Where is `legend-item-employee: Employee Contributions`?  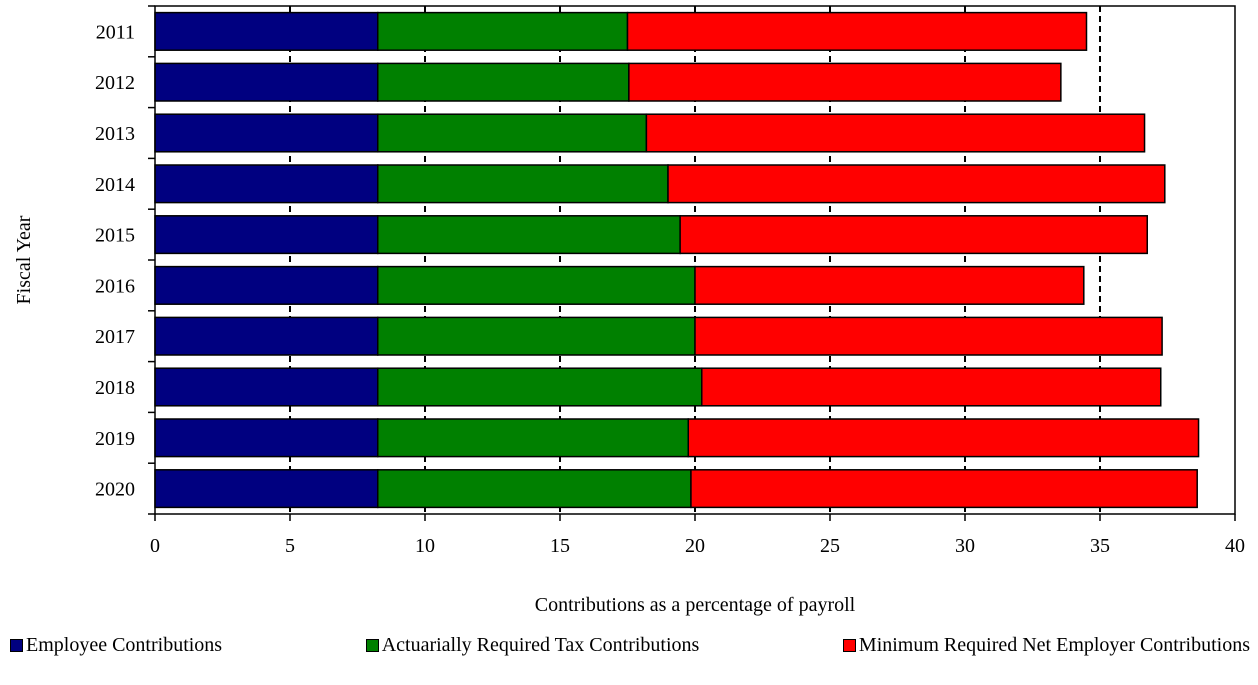
legend-item-employee: Employee Contributions is located at coordinates (116, 645).